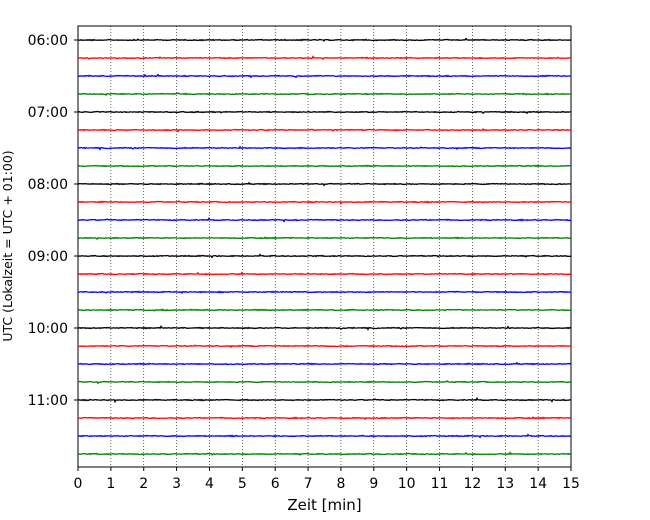 The height and width of the screenshot is (520, 650). I want to click on y-tick-label: 10:00, so click(48, 329).